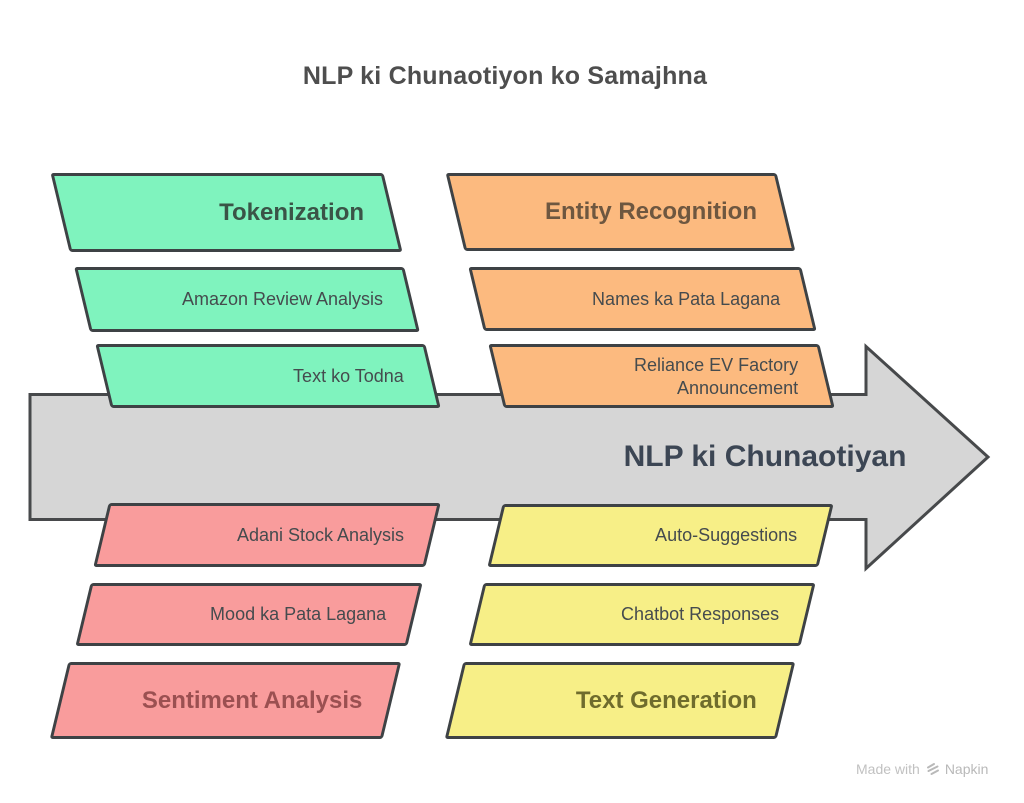 This screenshot has width=1024, height=803. What do you see at coordinates (291, 212) in the screenshot?
I see `group-header-label: Tokenization` at bounding box center [291, 212].